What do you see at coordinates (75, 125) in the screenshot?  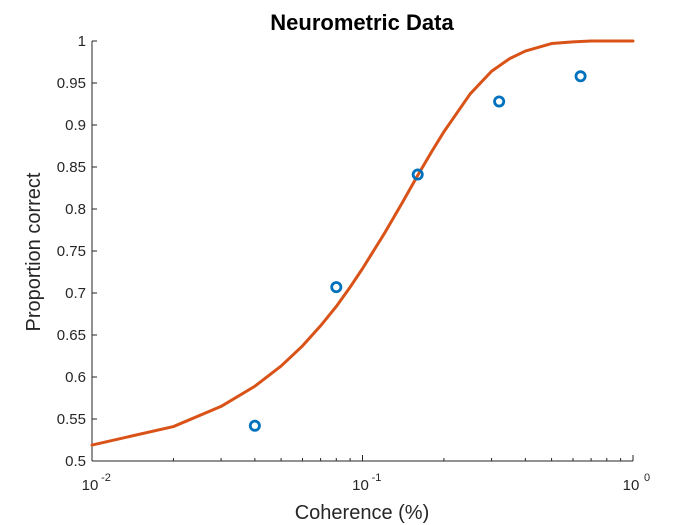 I see `y-tick-label: 0.9` at bounding box center [75, 125].